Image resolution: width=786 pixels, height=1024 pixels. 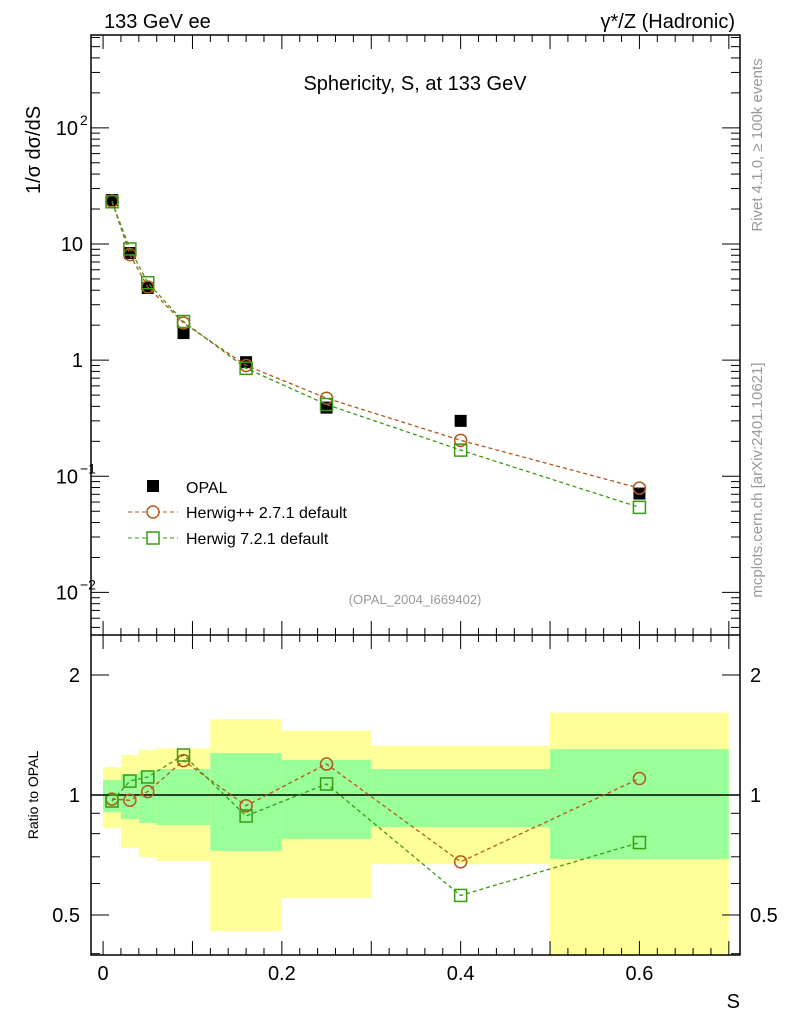 I want to click on analysis-annotation: (OPAL_2004_I669402), so click(x=415, y=599).